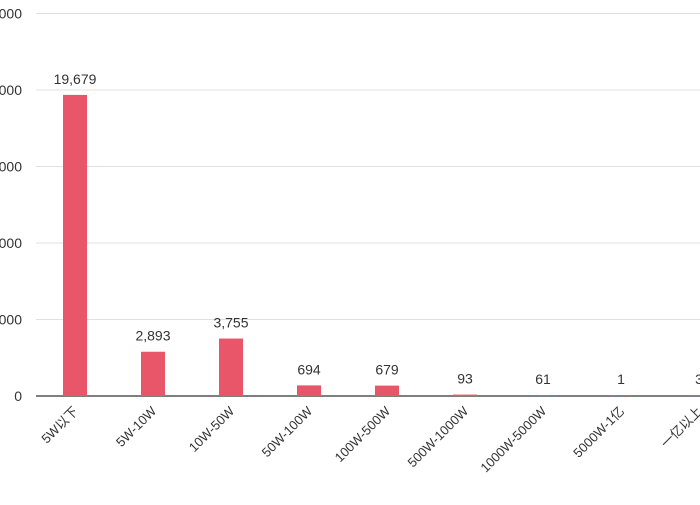 The width and height of the screenshot is (700, 505). Describe the element at coordinates (11, 90) in the screenshot. I see `y-tick-label: 20,000` at that location.